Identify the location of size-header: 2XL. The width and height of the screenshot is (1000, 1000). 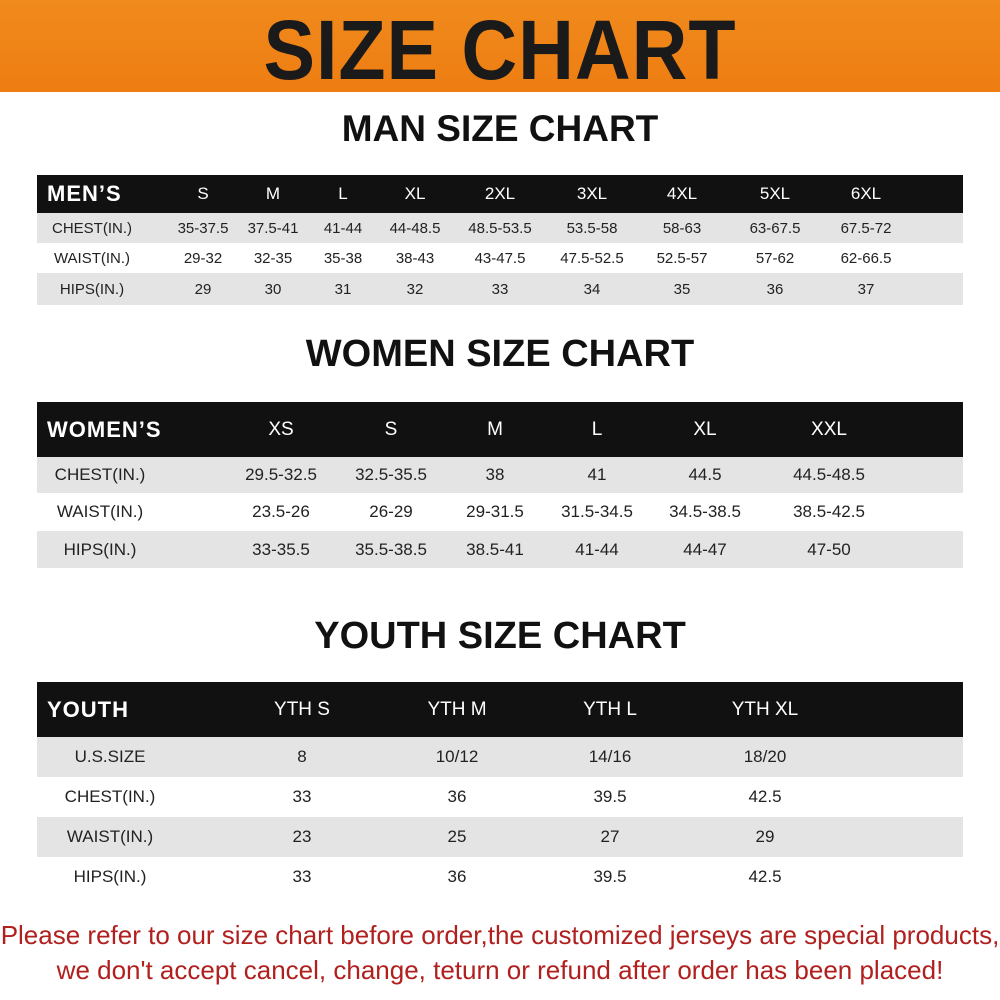
(500, 193).